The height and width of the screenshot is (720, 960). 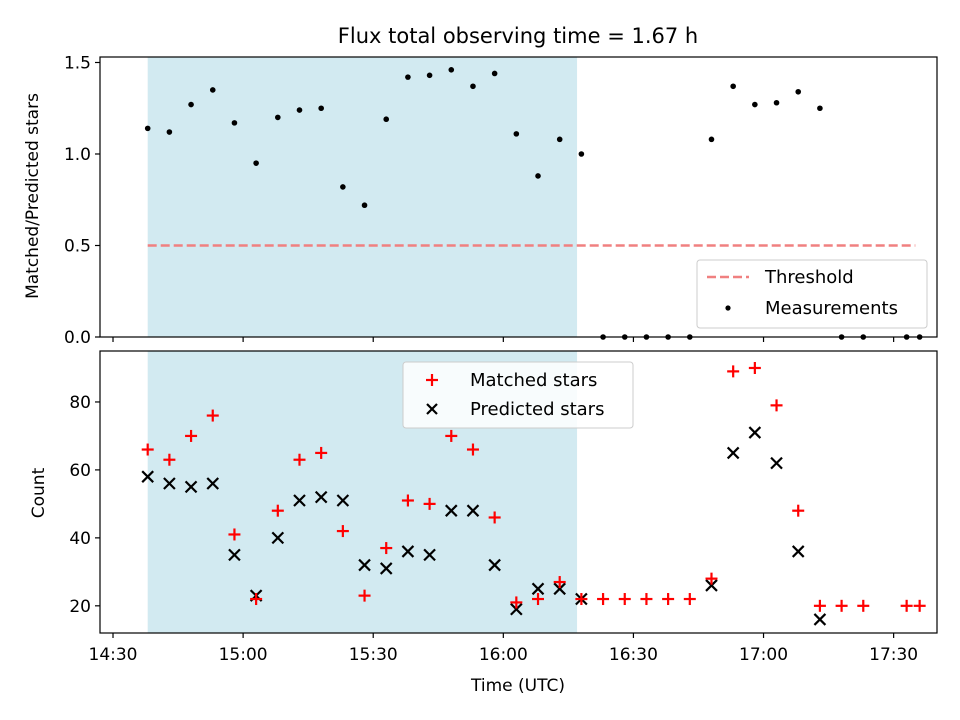 What do you see at coordinates (243, 655) in the screenshot?
I see `x-tick-label: 15:00` at bounding box center [243, 655].